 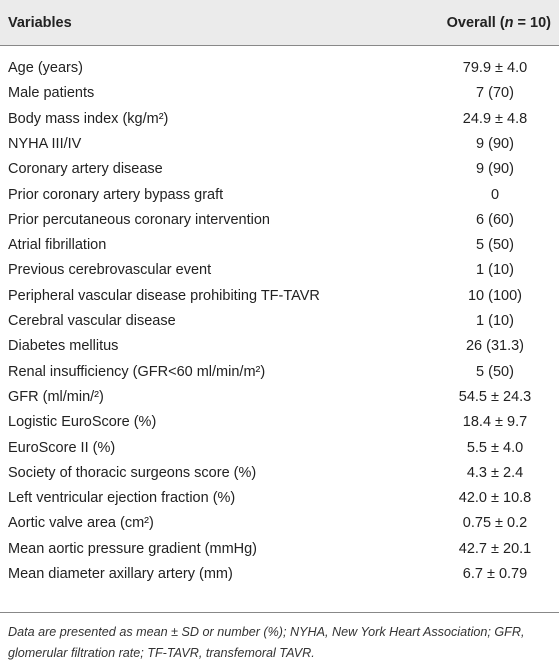 What do you see at coordinates (495, 523) in the screenshot?
I see `row-value: 0.75 ± 0.2` at bounding box center [495, 523].